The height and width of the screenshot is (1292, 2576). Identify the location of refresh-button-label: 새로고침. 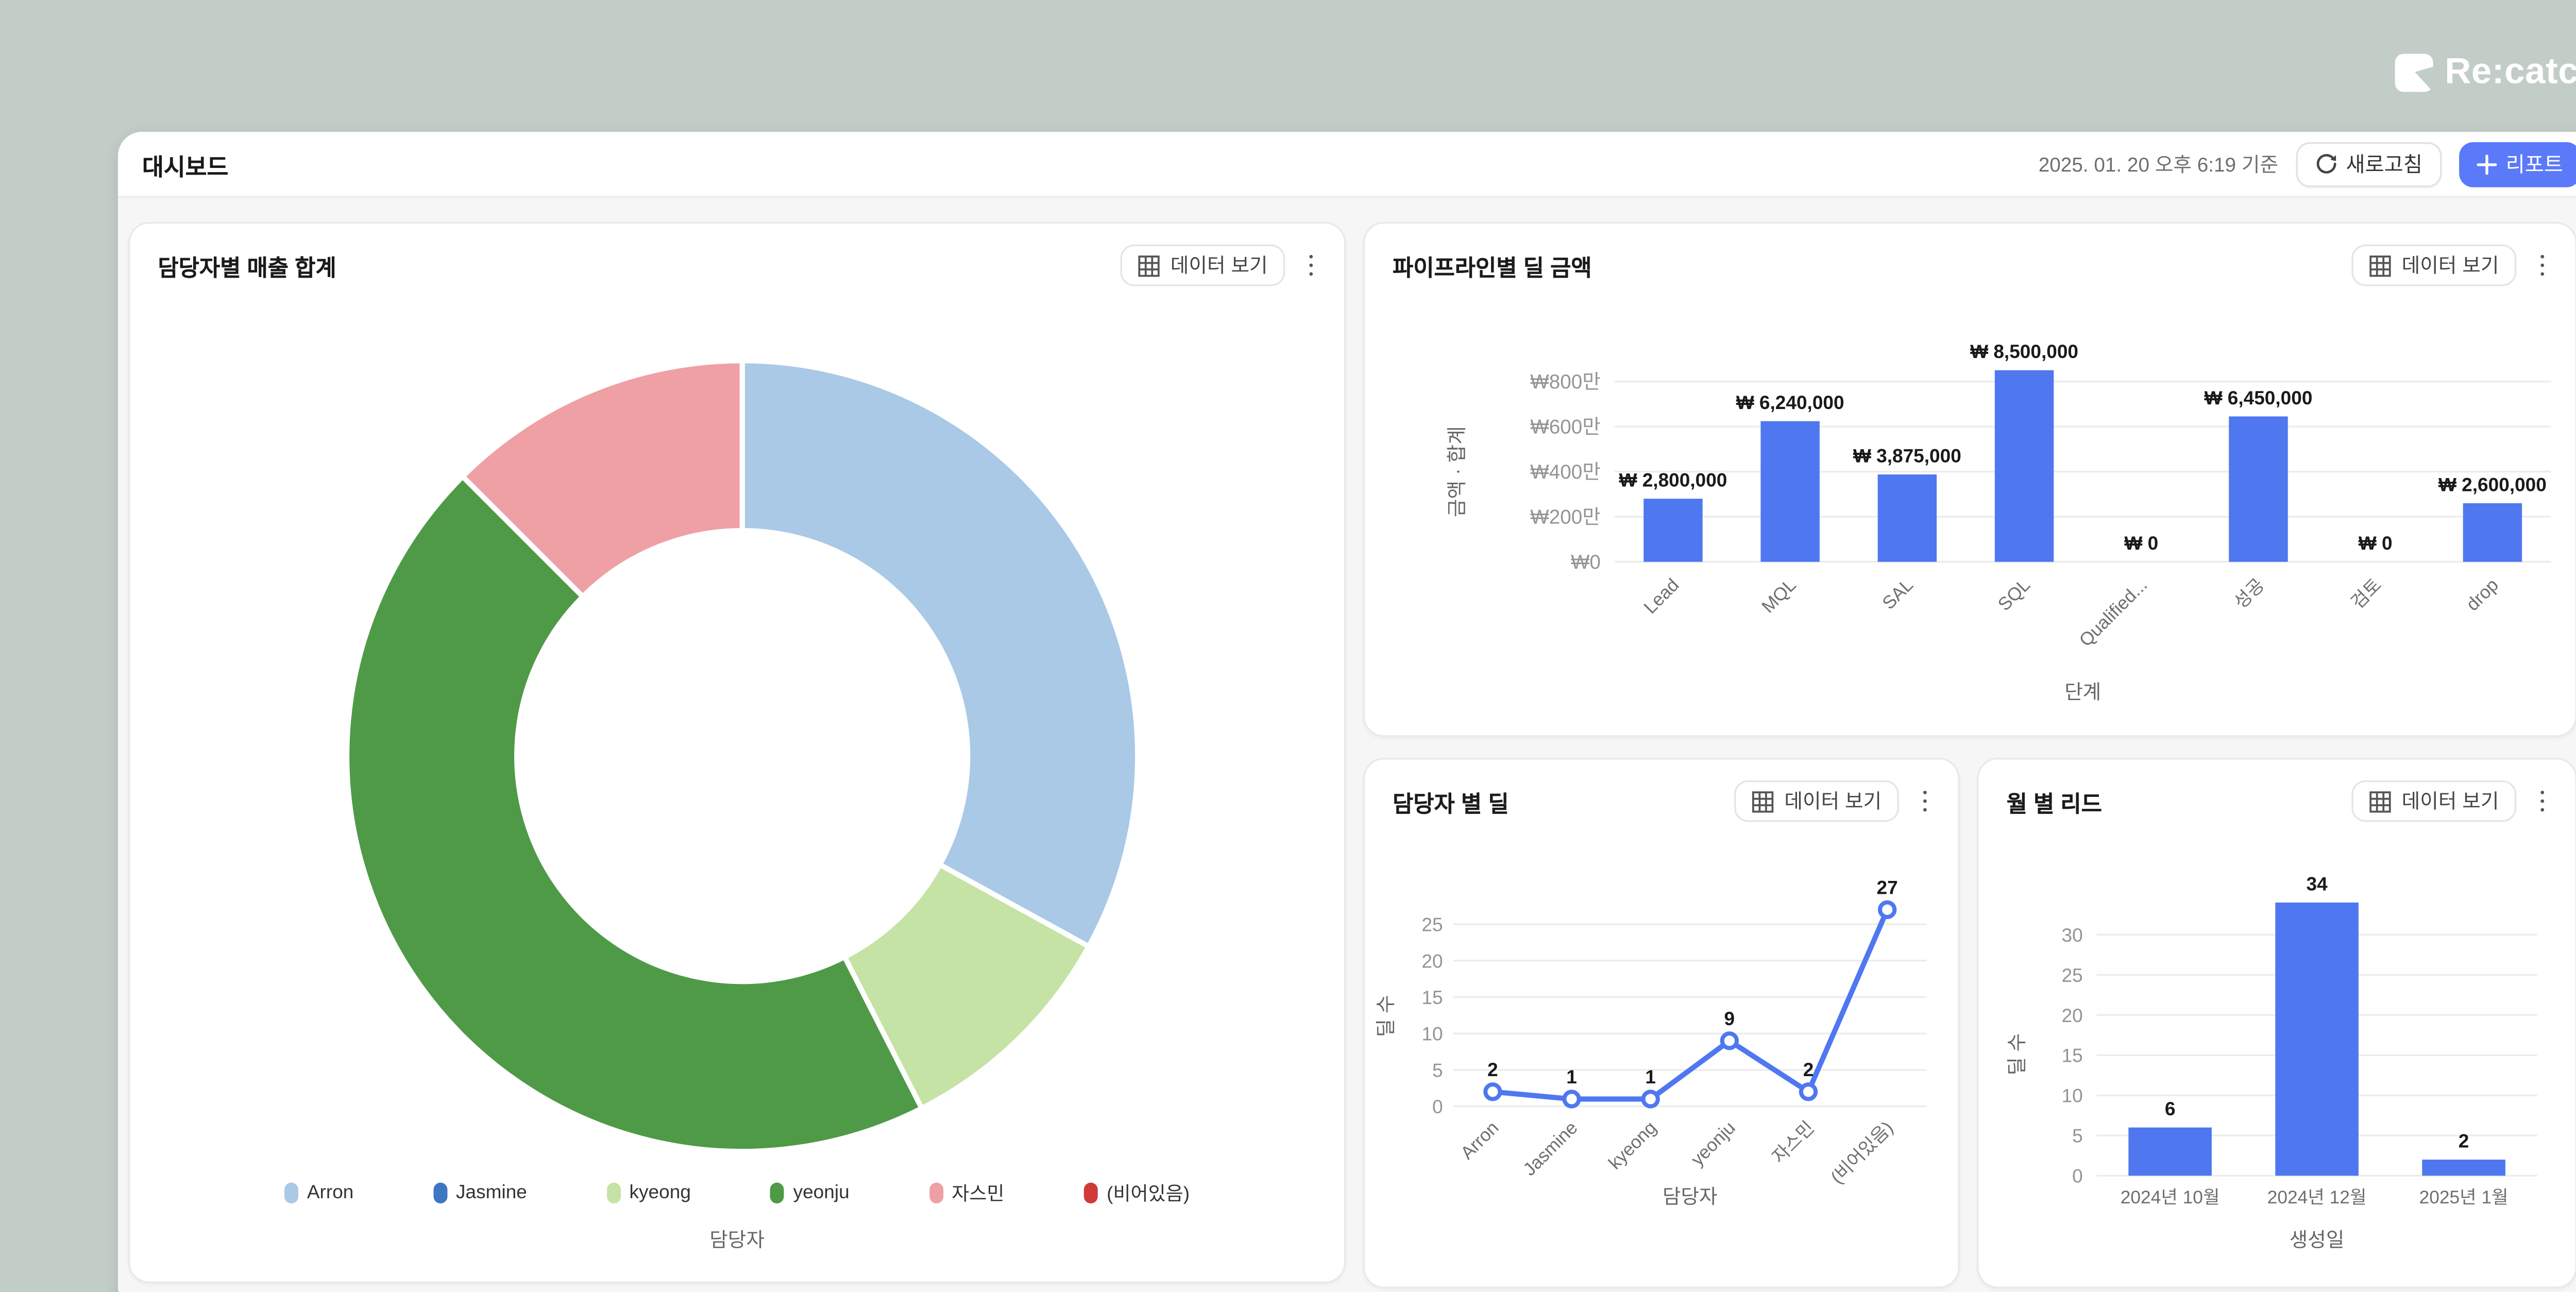
(2385, 164).